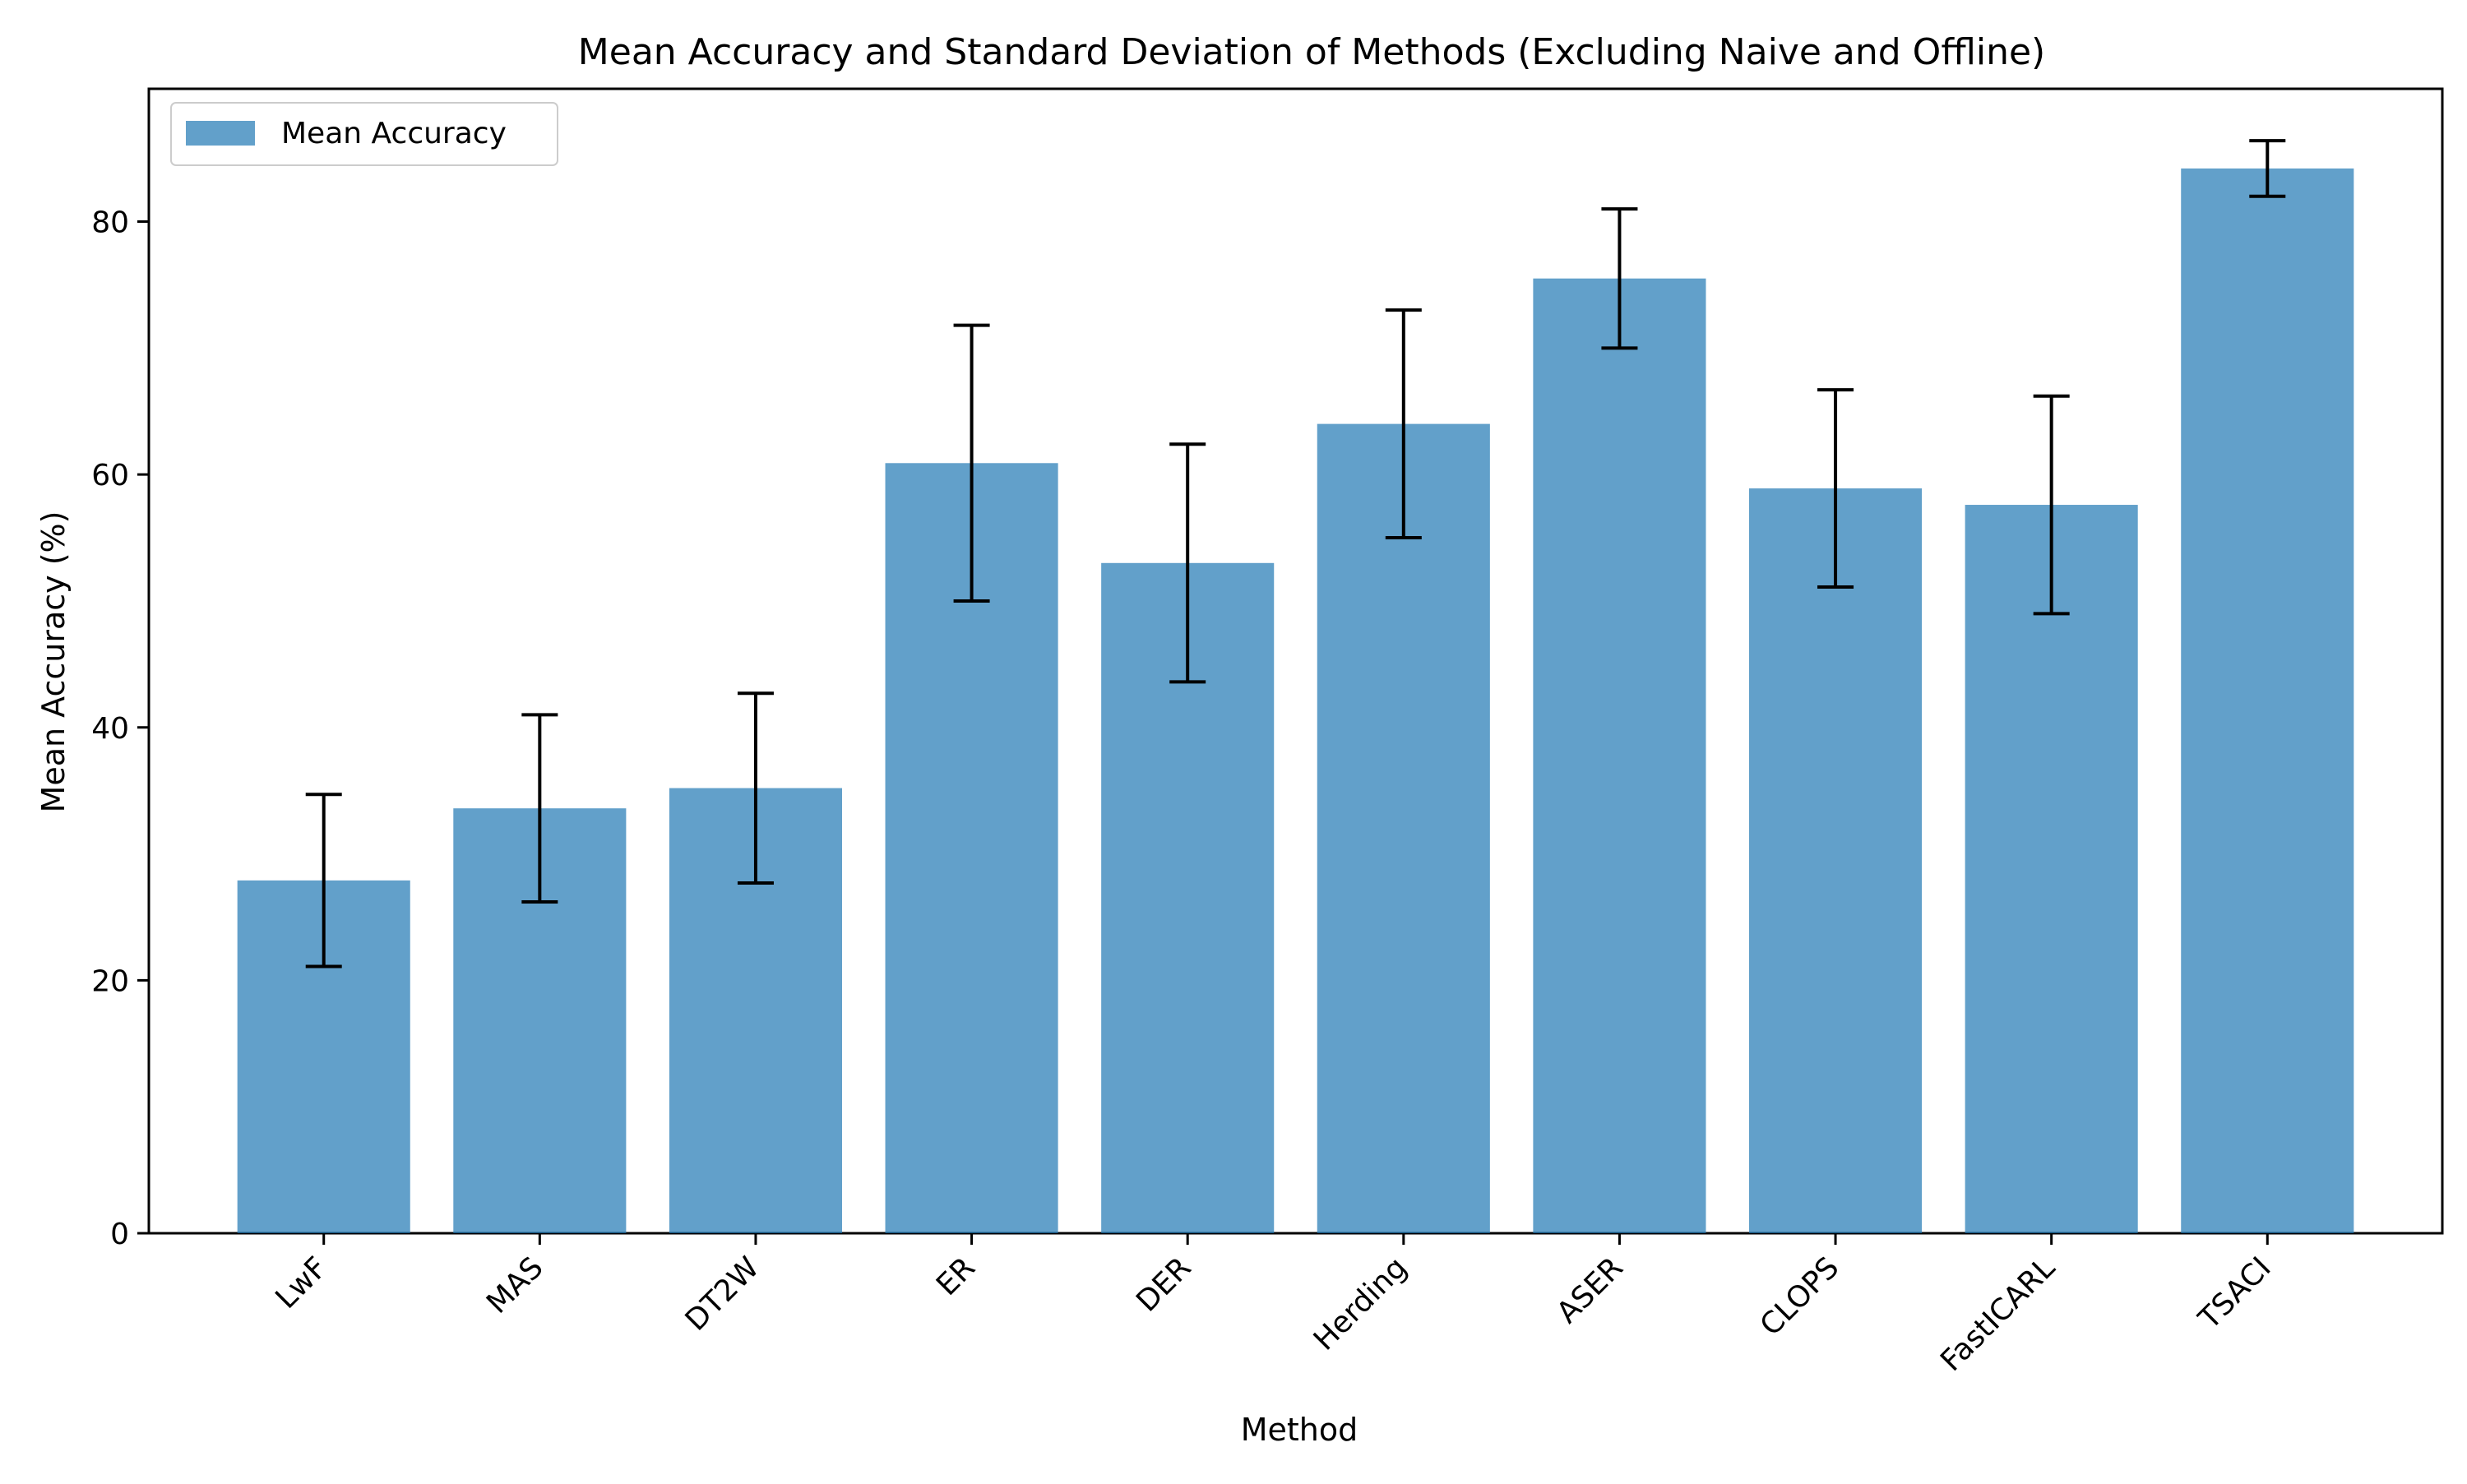 This screenshot has height=1484, width=2467. What do you see at coordinates (394, 133) in the screenshot?
I see `legend-label: Mean Accuracy` at bounding box center [394, 133].